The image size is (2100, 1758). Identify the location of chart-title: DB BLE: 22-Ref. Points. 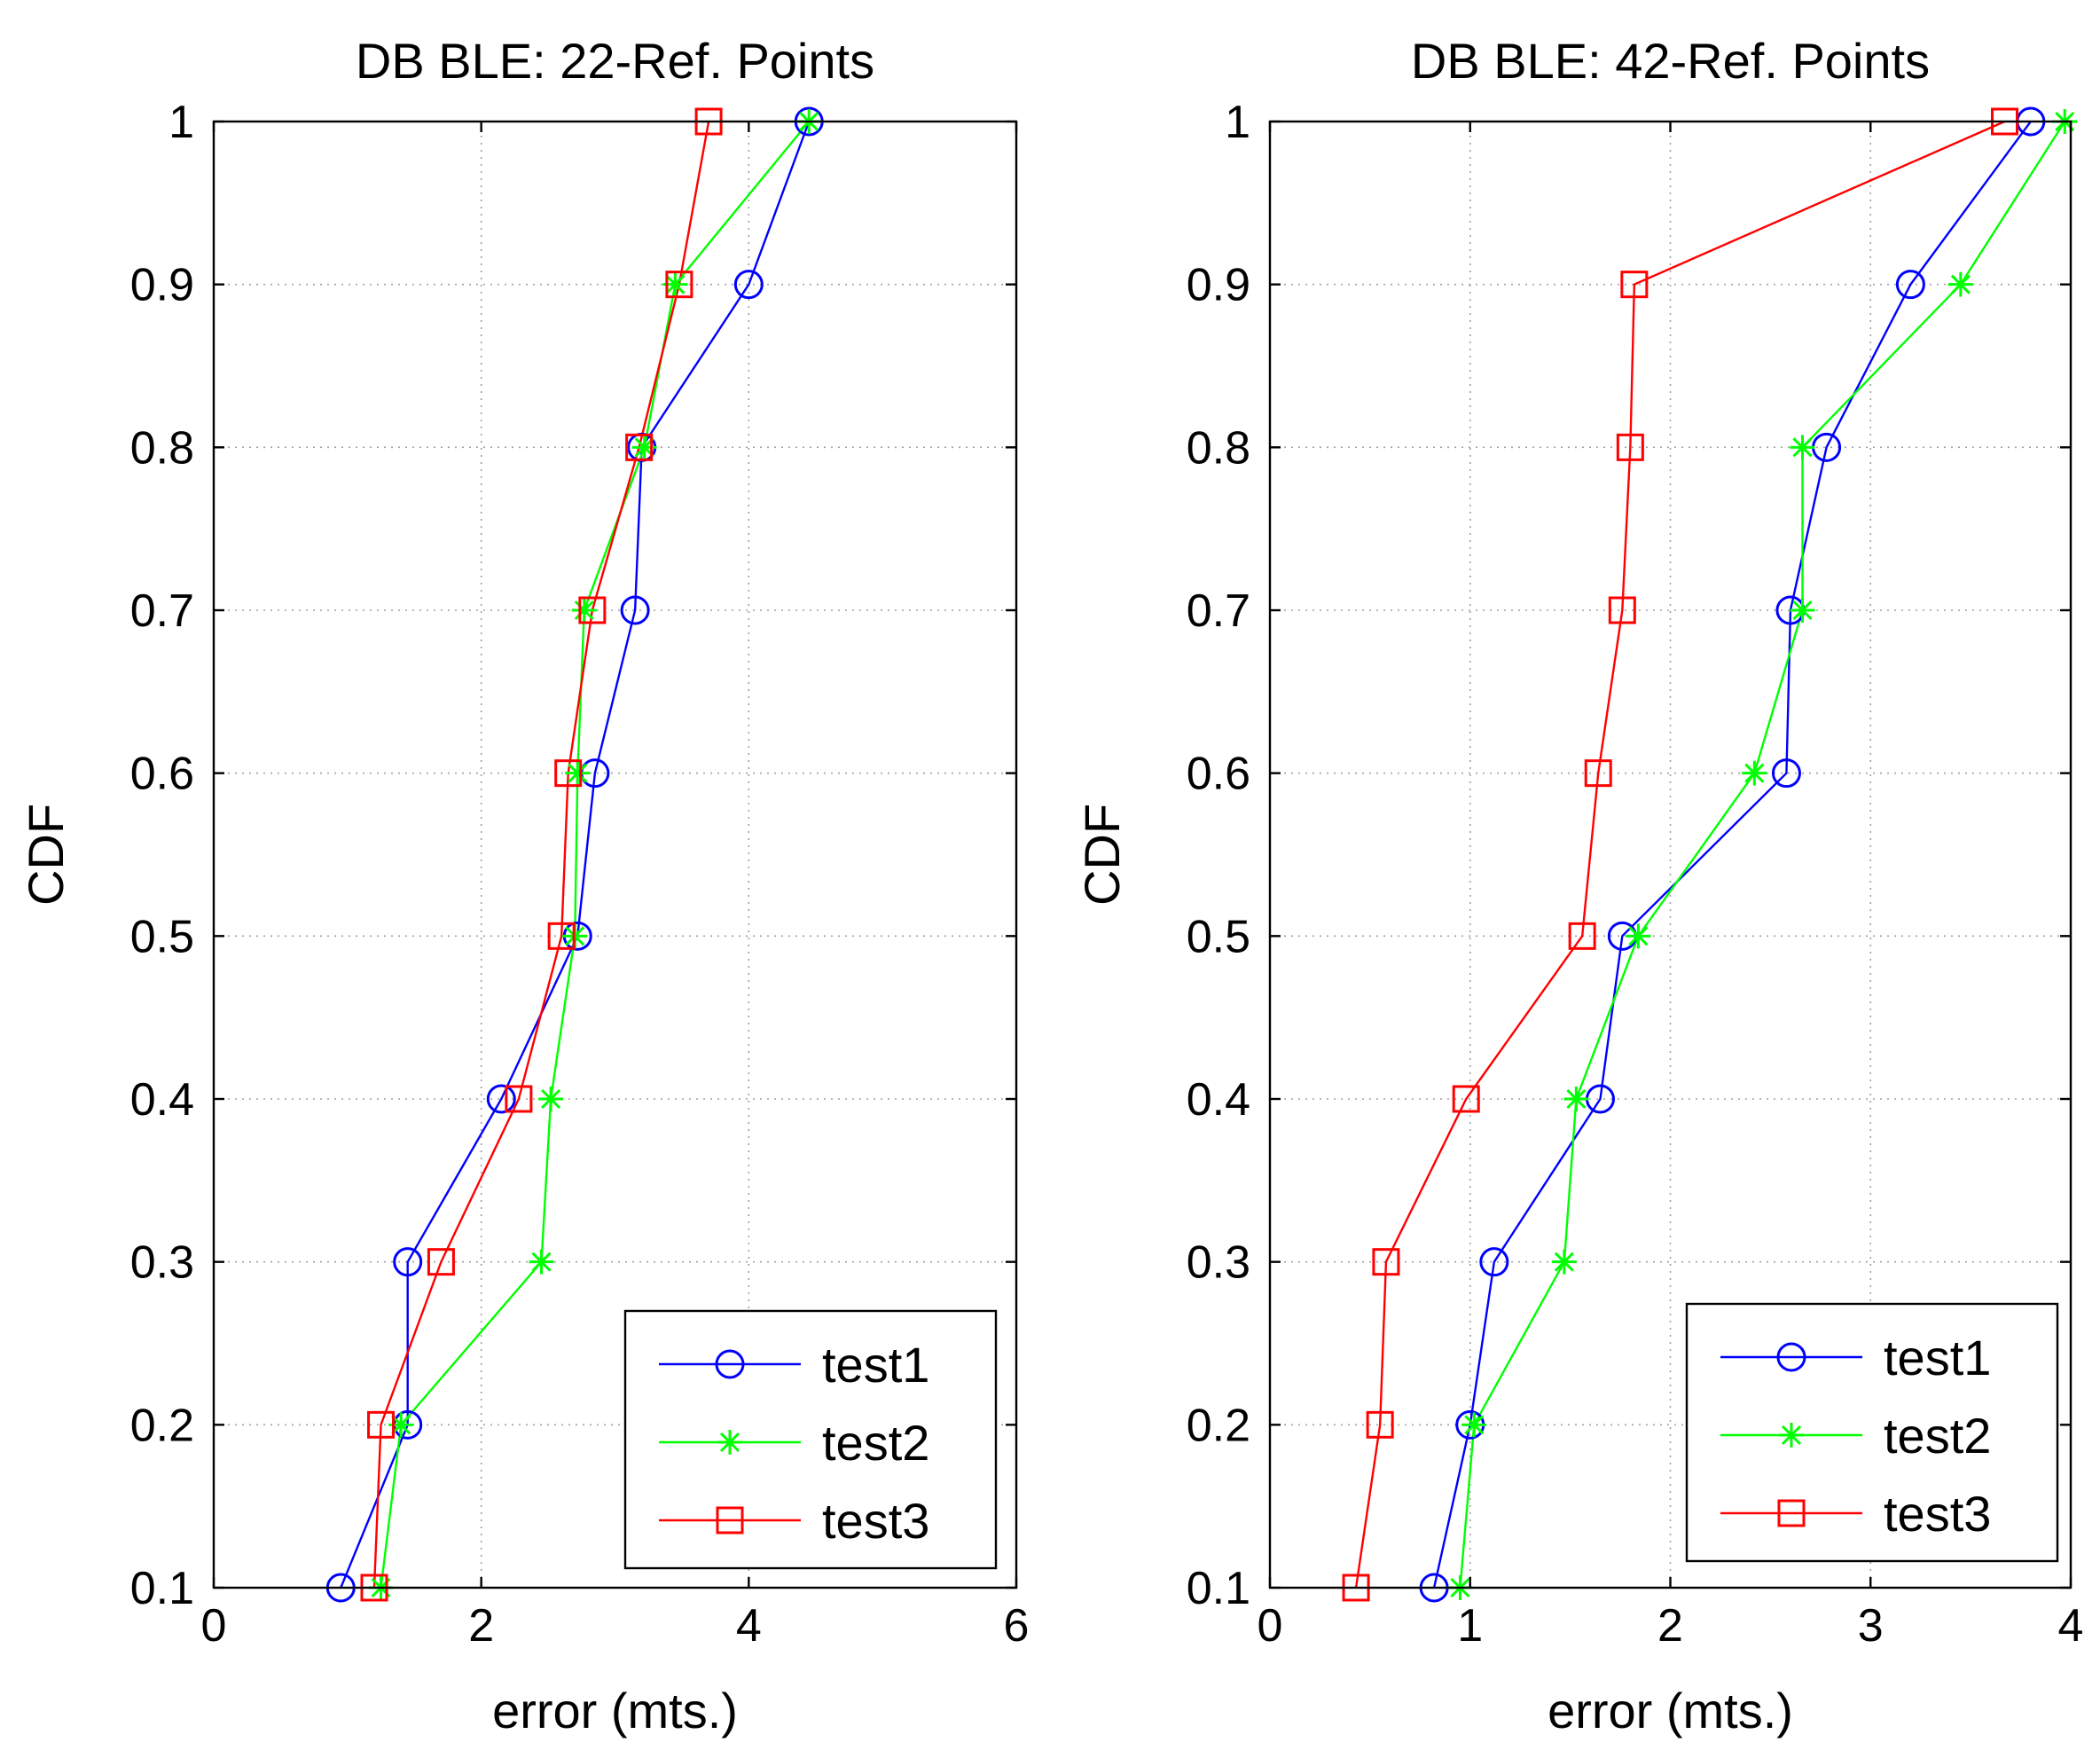
(615, 61).